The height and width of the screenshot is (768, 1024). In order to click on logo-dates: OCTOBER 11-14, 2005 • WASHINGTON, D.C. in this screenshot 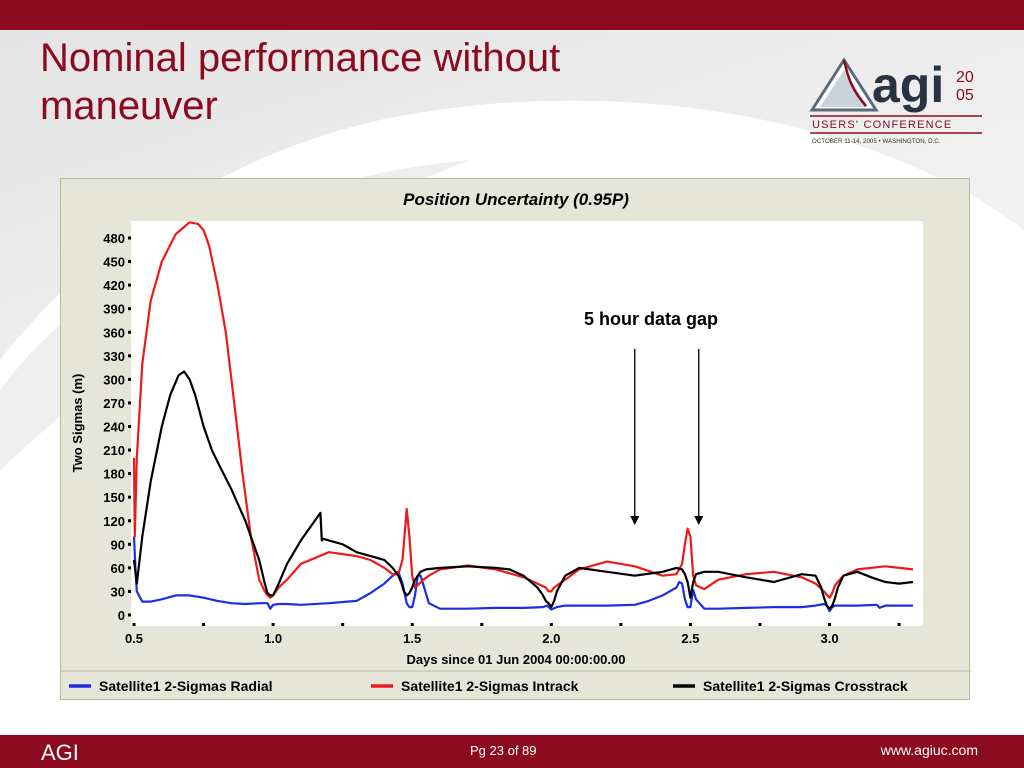, I will do `click(876, 141)`.